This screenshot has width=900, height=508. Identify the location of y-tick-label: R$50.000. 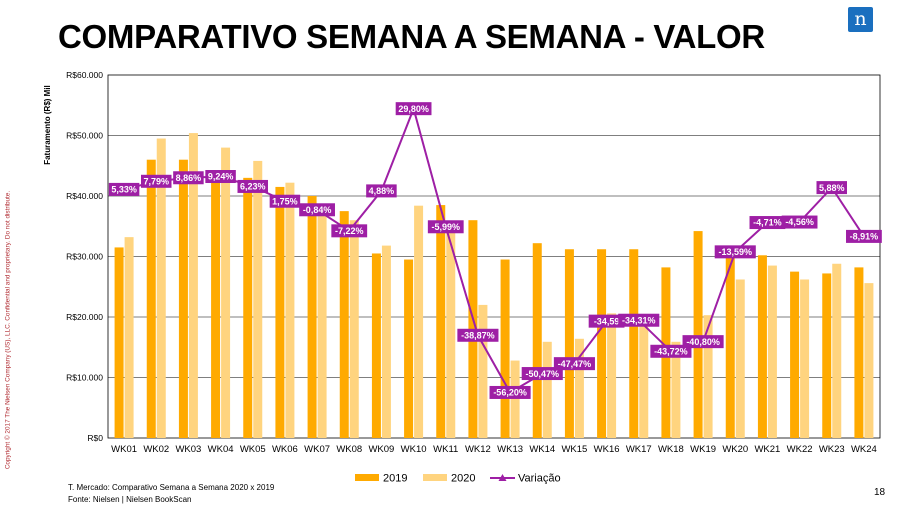
(84, 136).